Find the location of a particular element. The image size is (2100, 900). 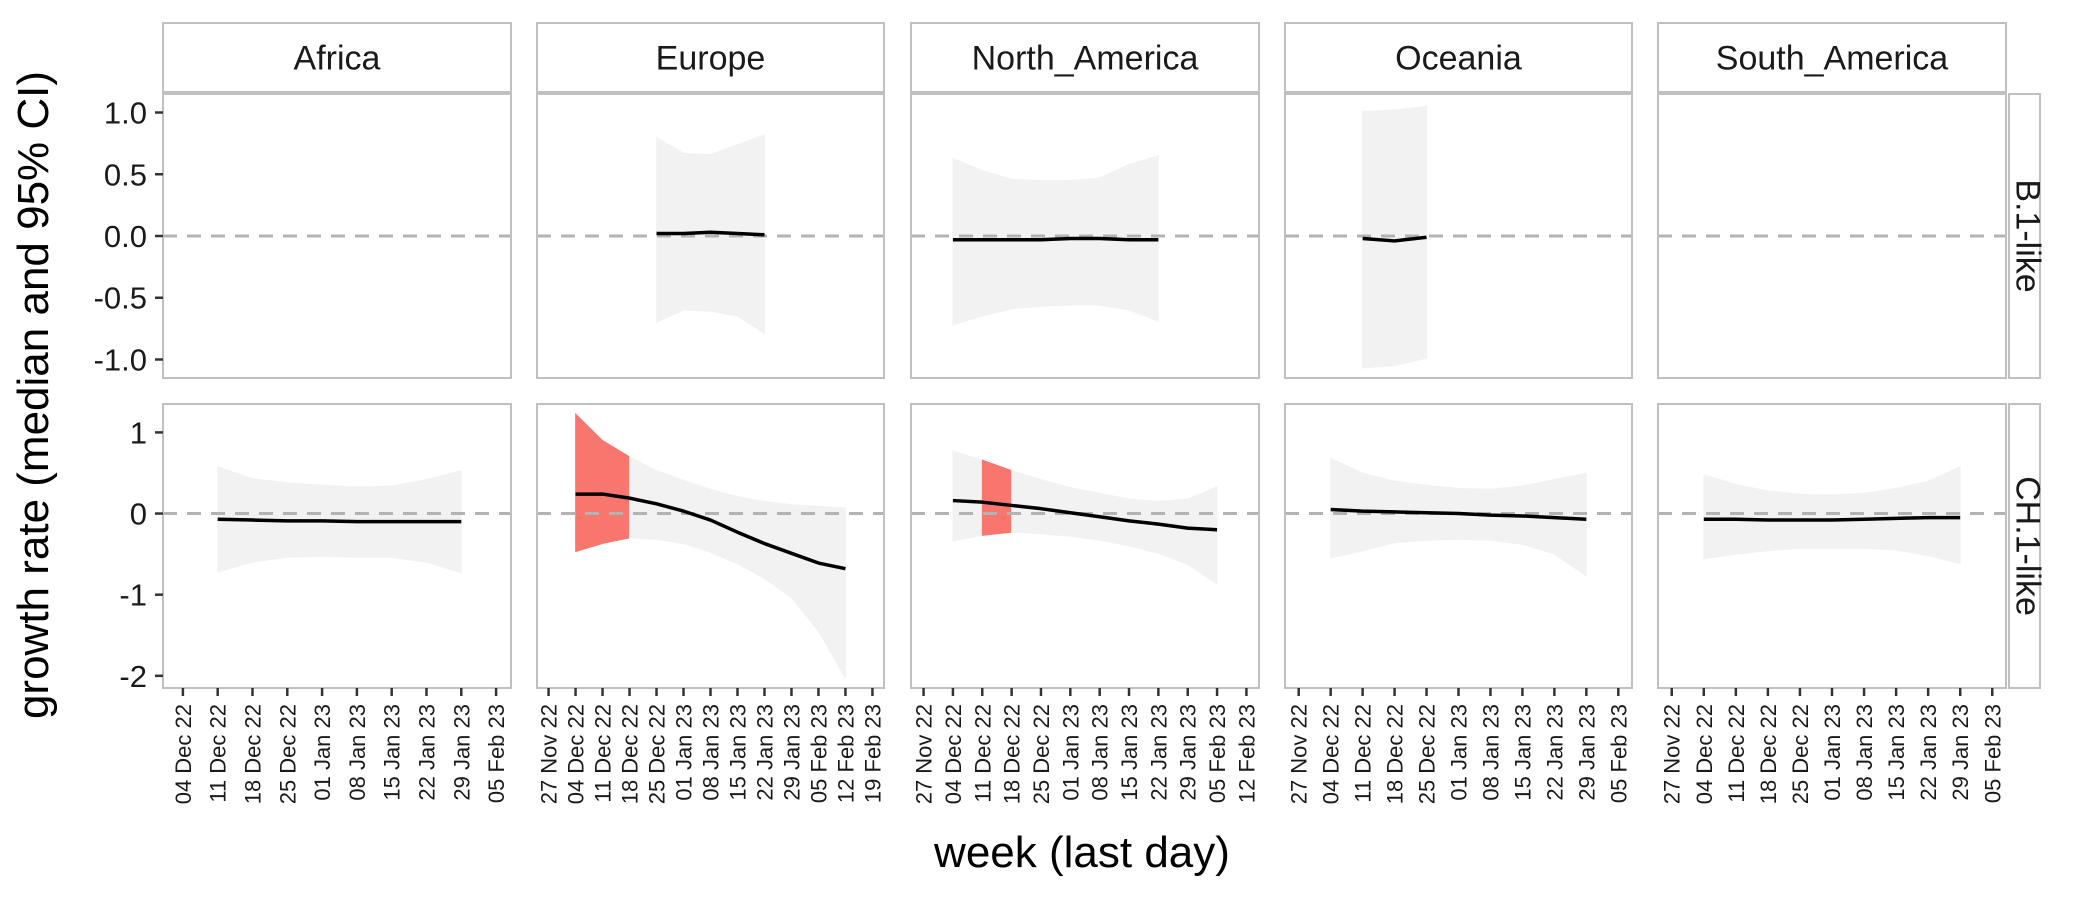

y-tick-label: 0 is located at coordinates (138, 514).